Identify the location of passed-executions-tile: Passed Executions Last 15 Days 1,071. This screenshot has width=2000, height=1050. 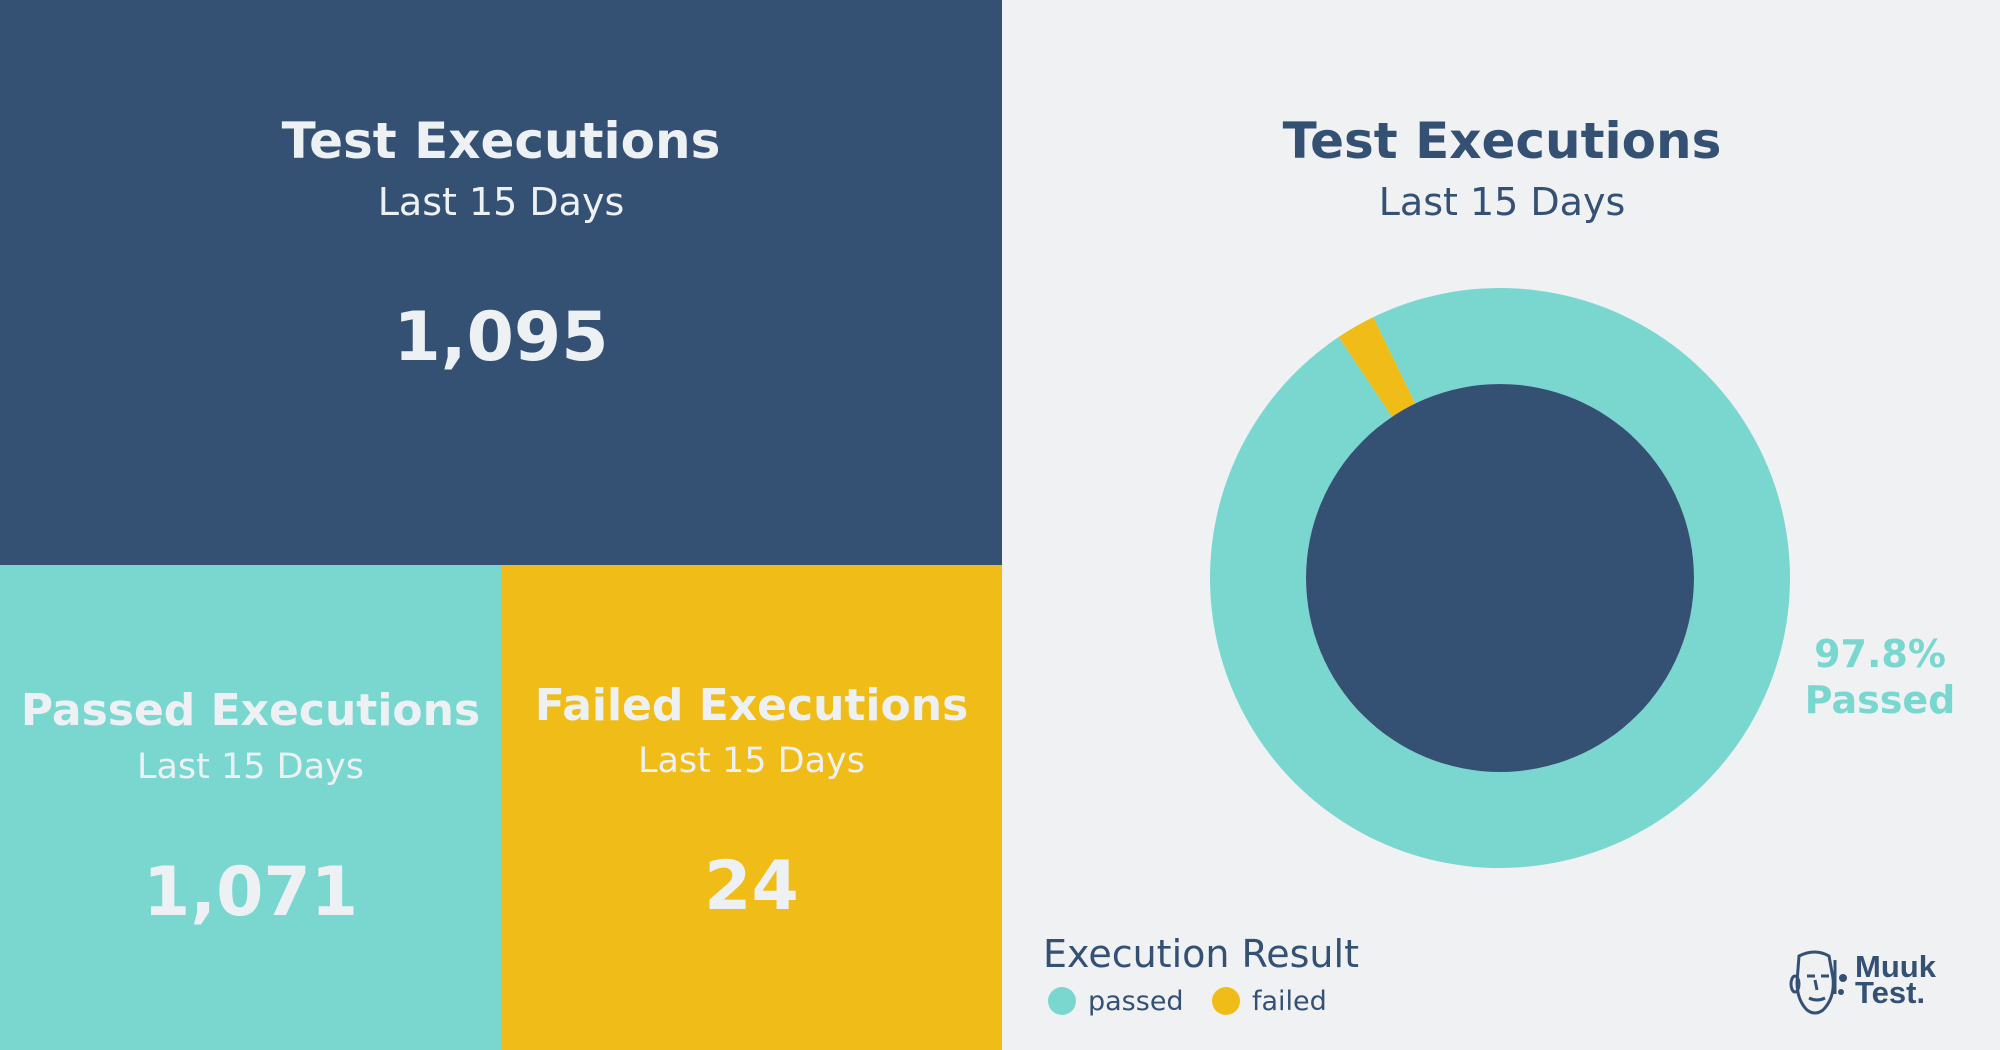
(250, 807).